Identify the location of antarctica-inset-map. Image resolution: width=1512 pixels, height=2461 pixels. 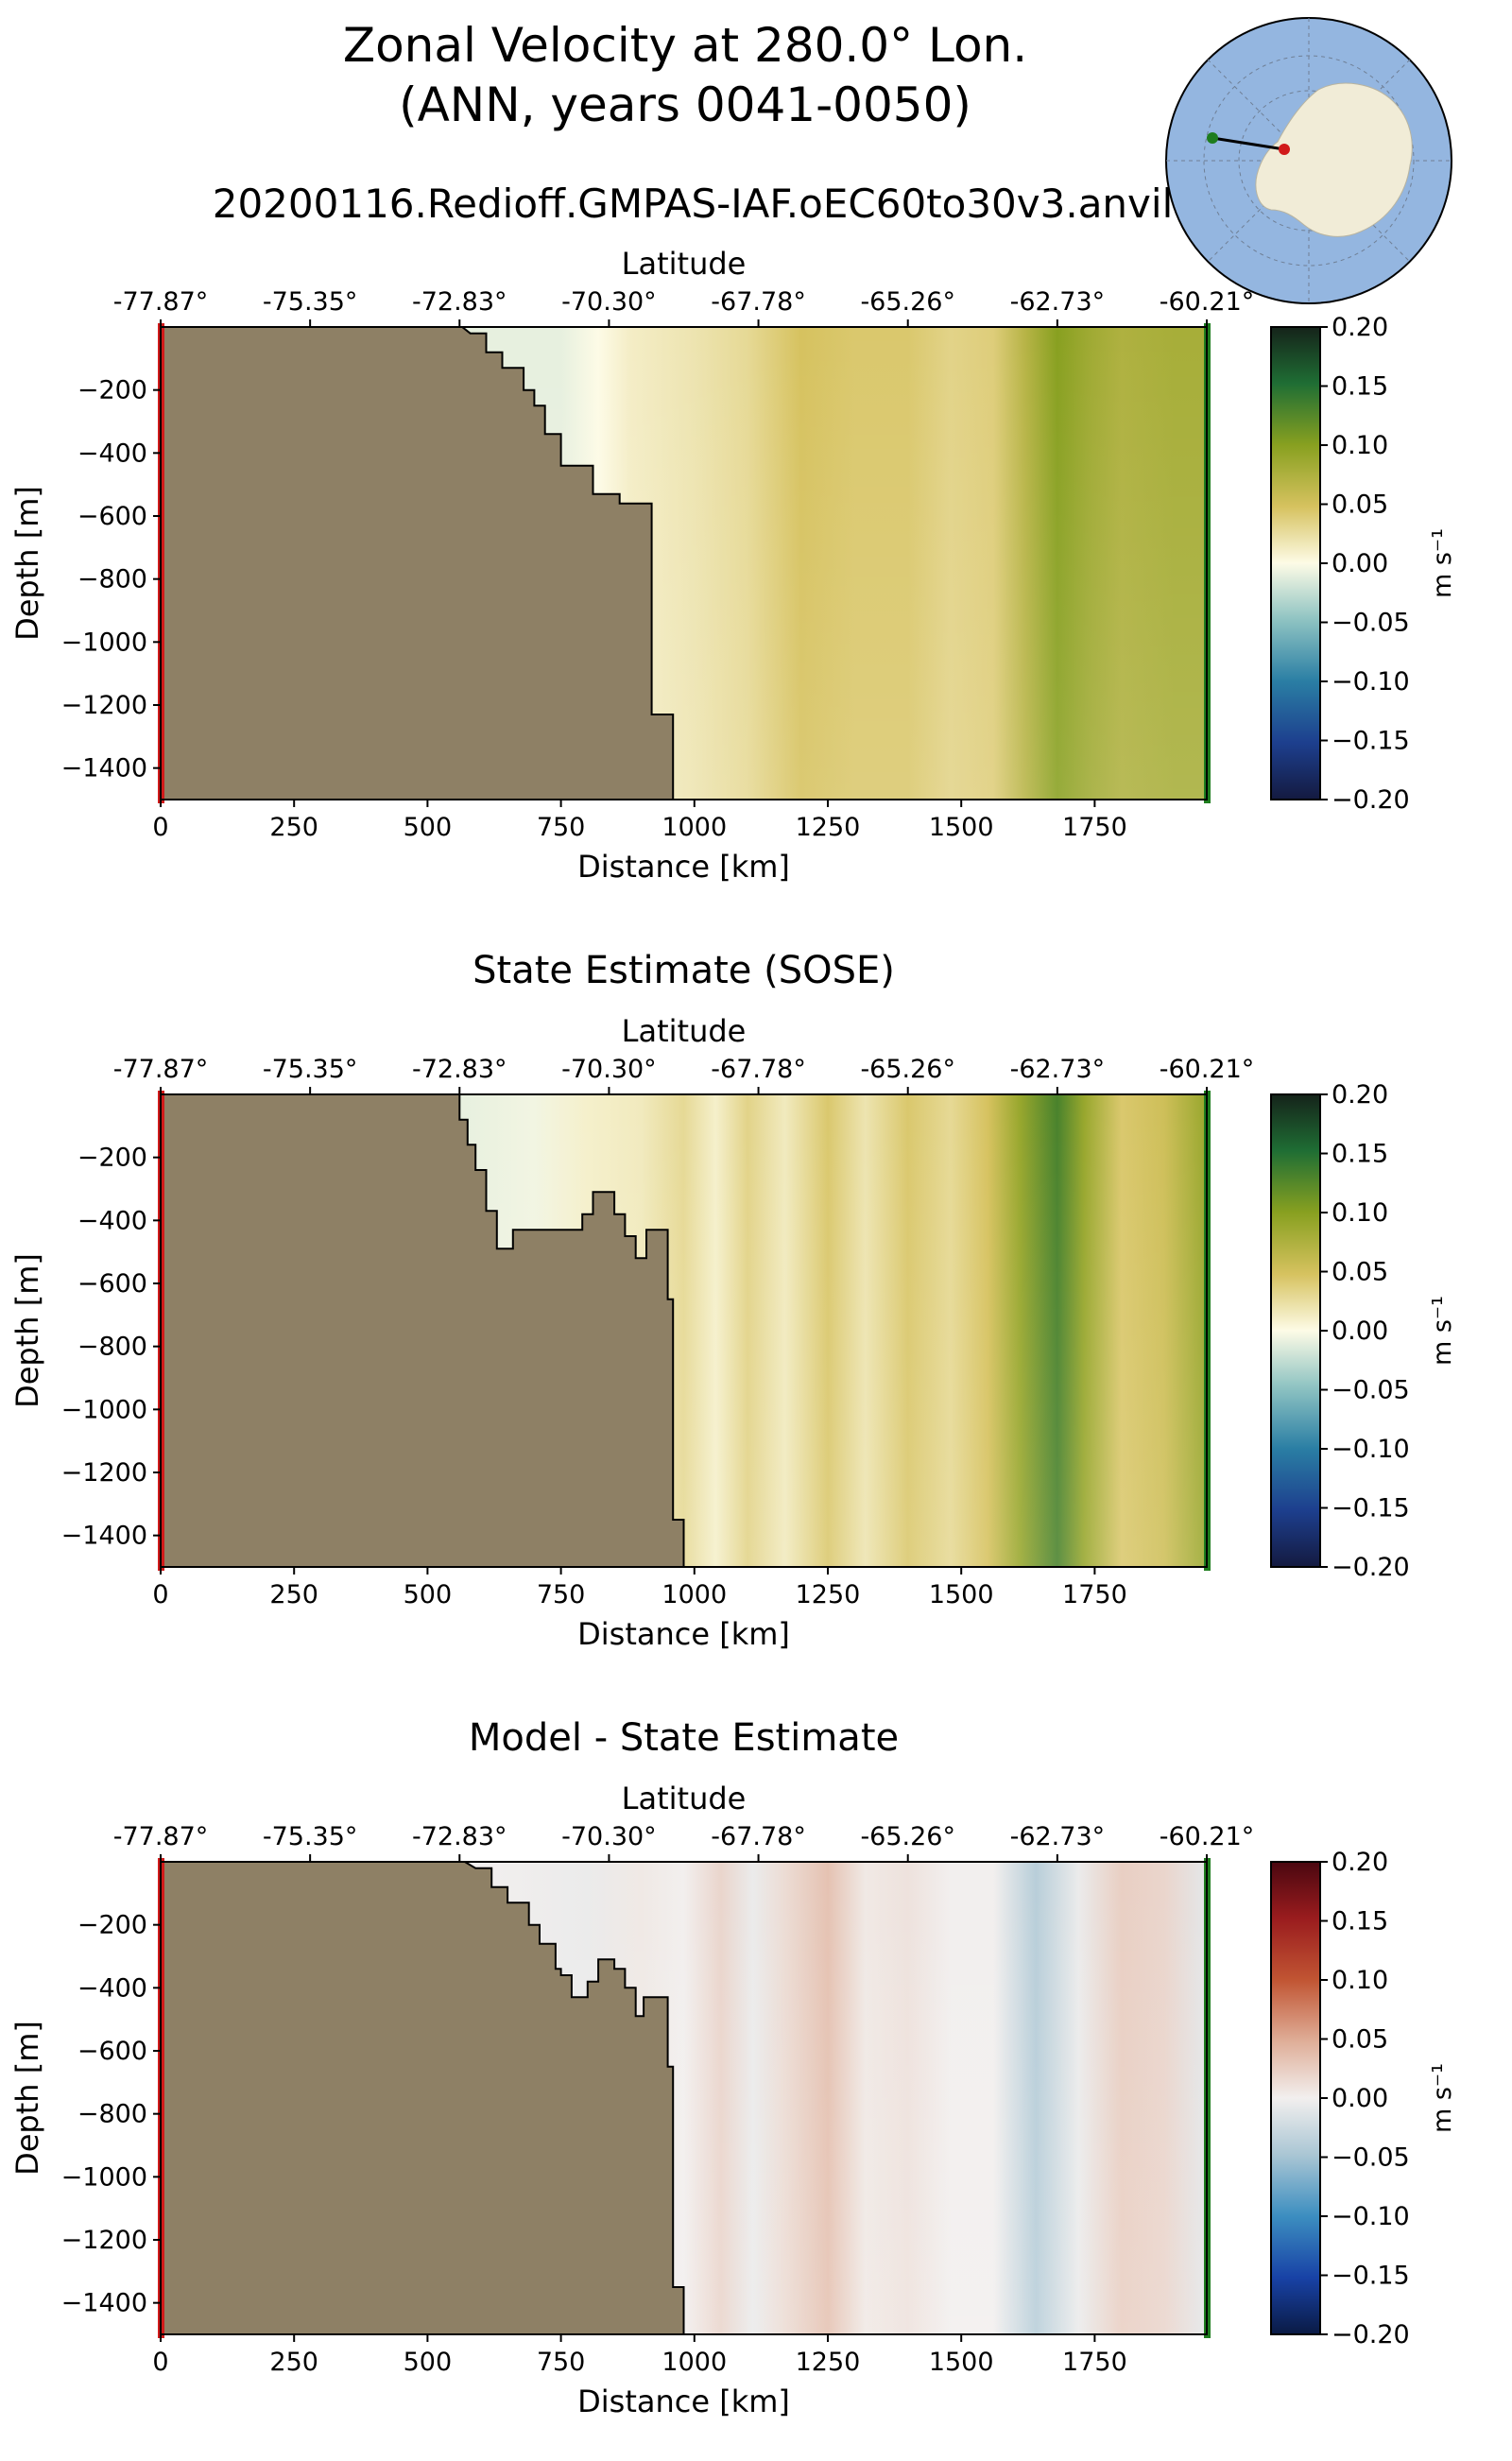
(1308, 160).